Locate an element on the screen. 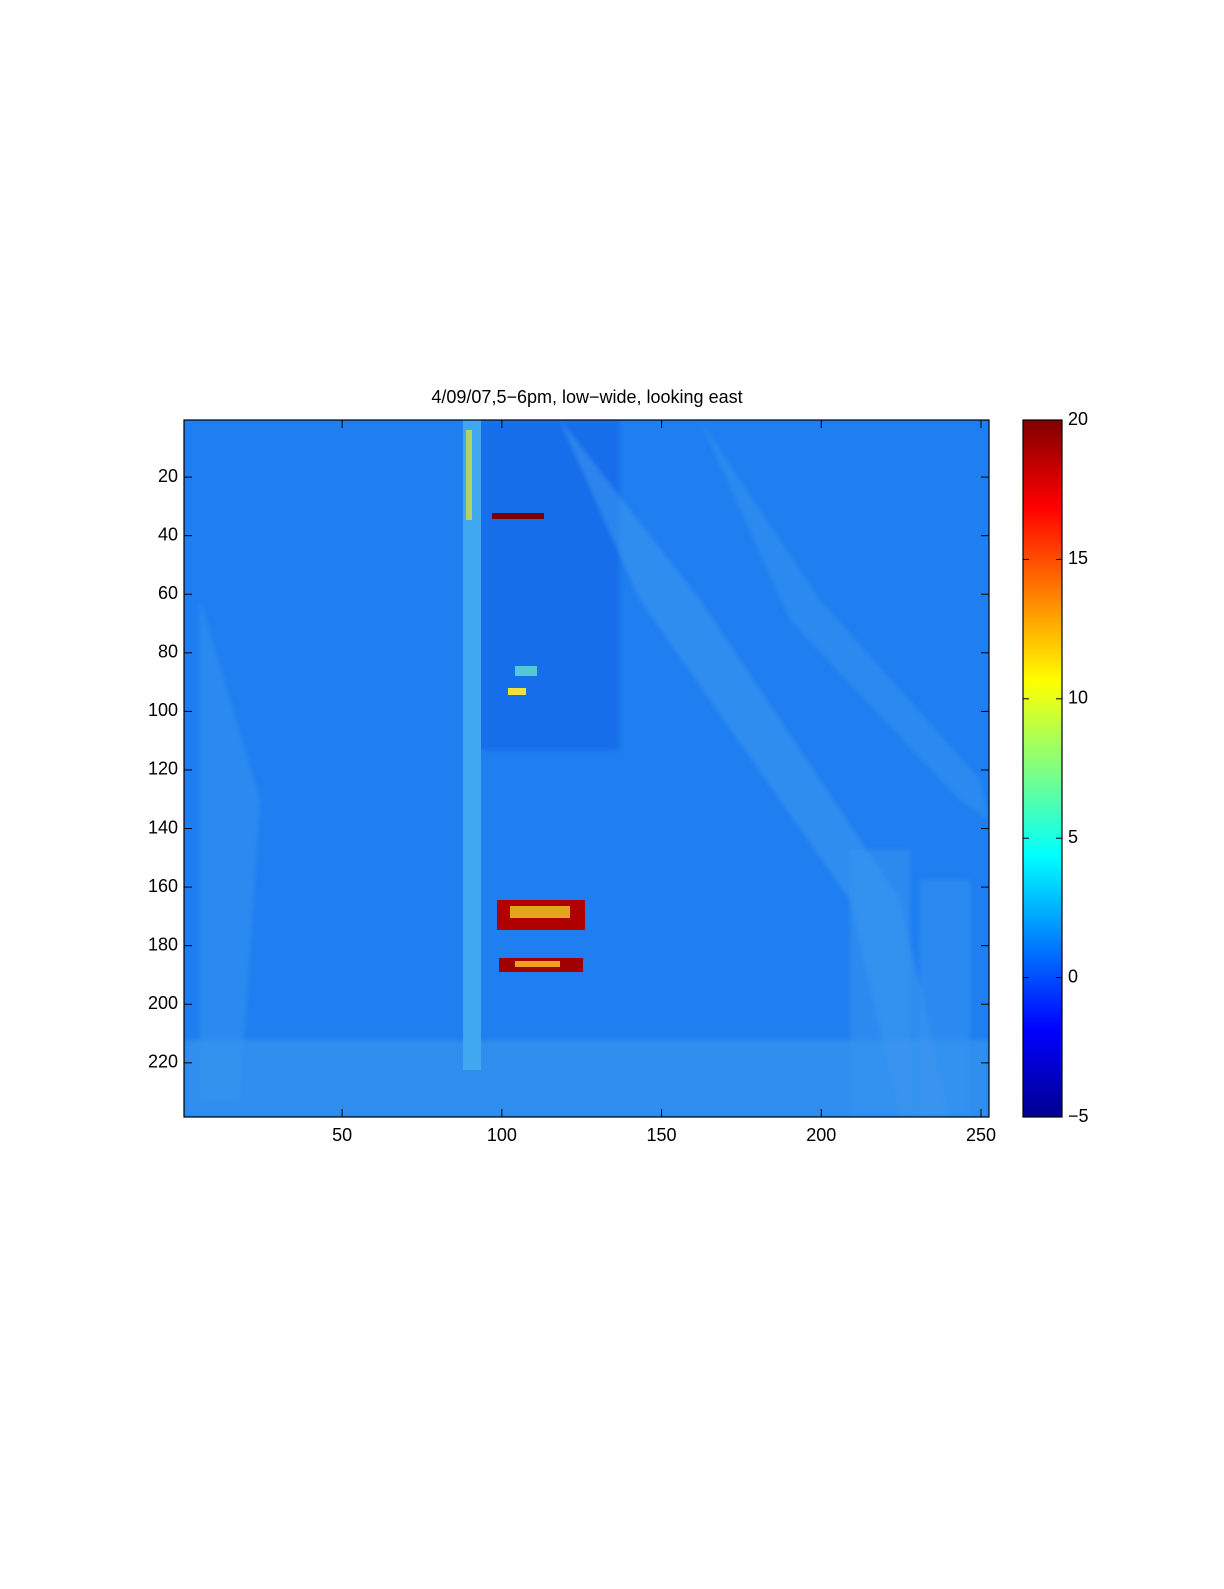 This screenshot has width=1224, height=1589. colorbar-tick-label: 15 is located at coordinates (1078, 558).